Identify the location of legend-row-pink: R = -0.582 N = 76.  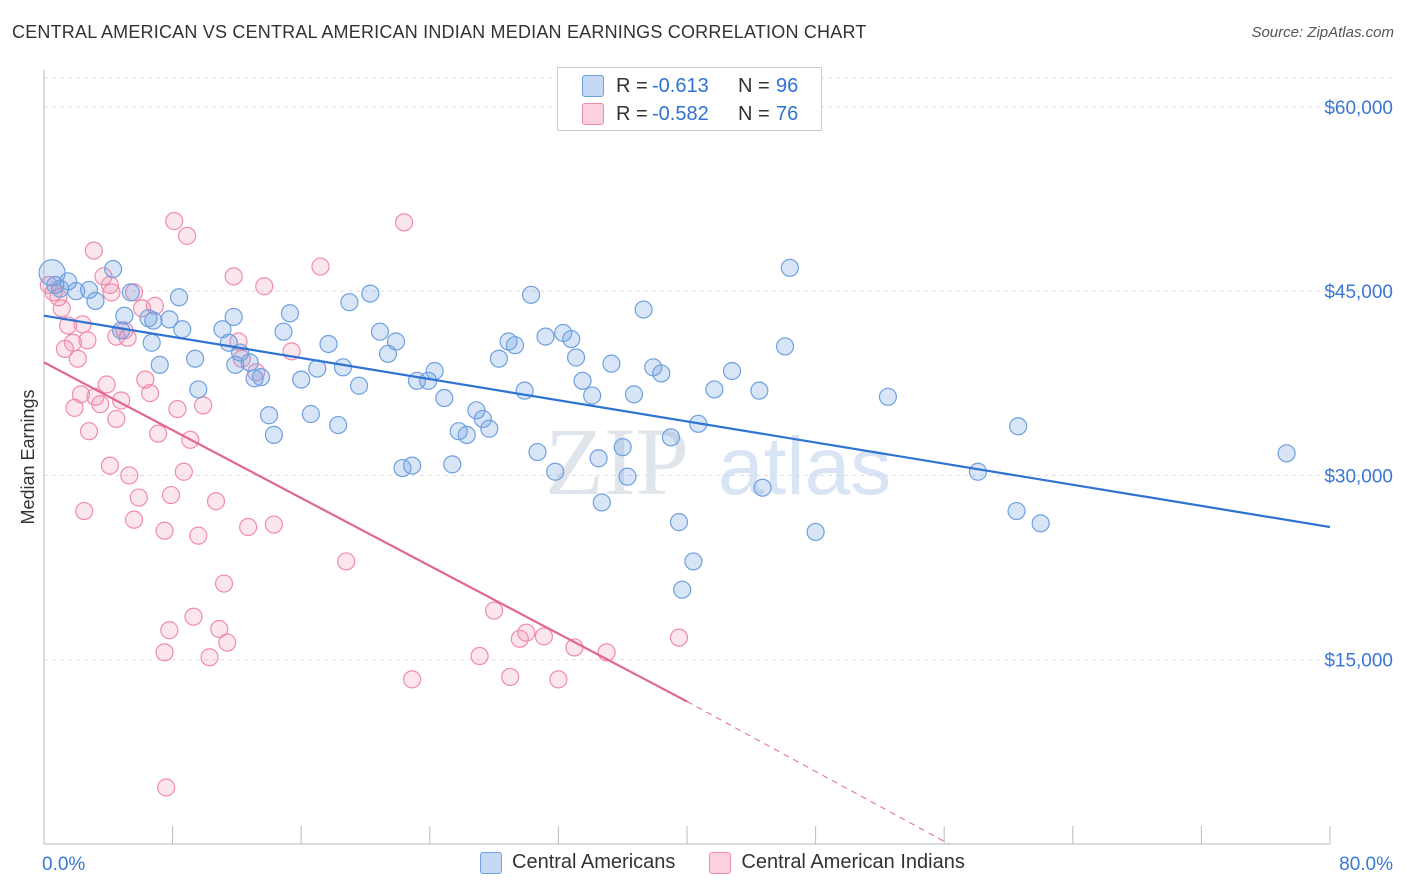
(690, 114).